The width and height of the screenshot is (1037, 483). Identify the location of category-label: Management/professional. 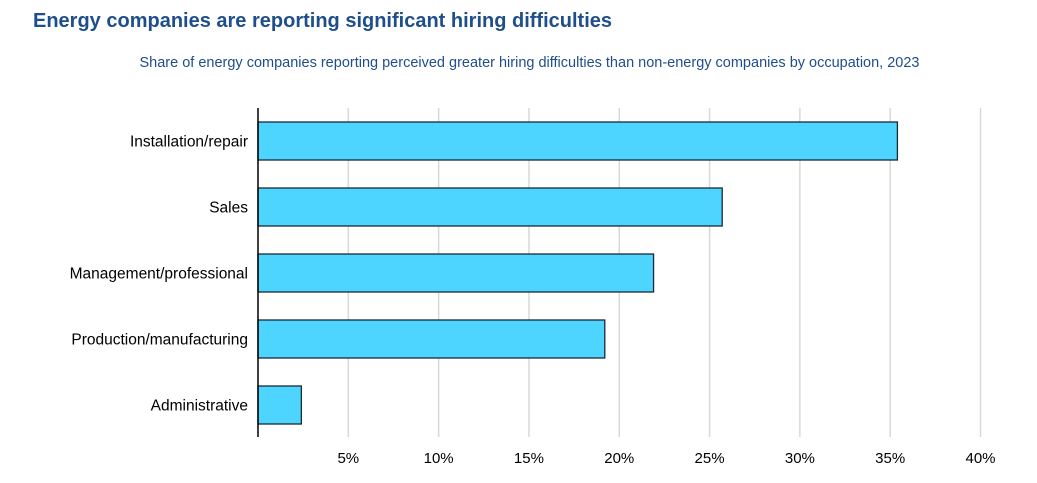
(159, 274).